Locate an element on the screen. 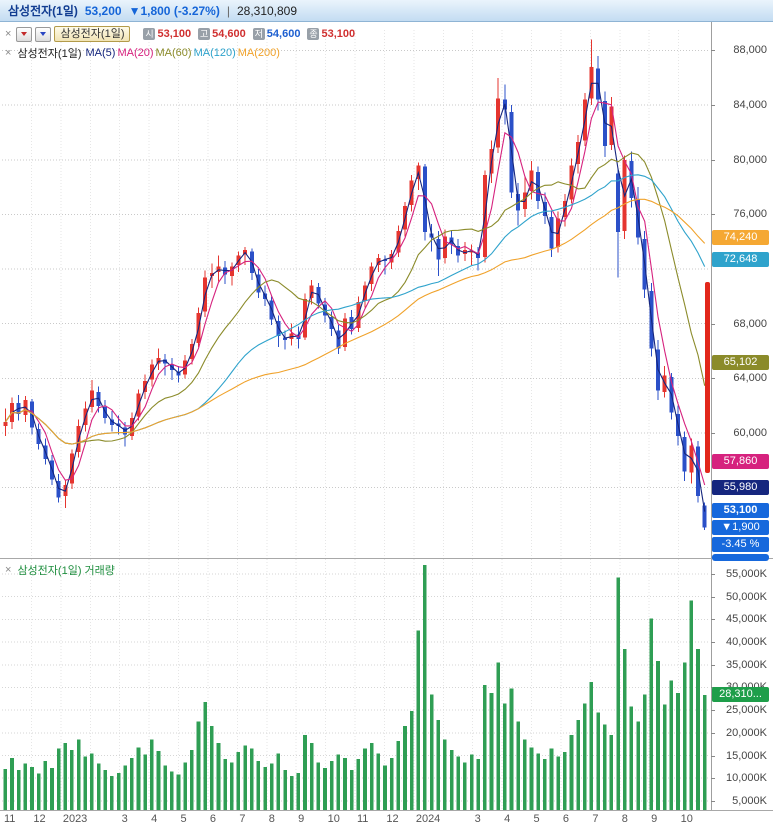  current-pct-badge: -3.45 % is located at coordinates (740, 545).